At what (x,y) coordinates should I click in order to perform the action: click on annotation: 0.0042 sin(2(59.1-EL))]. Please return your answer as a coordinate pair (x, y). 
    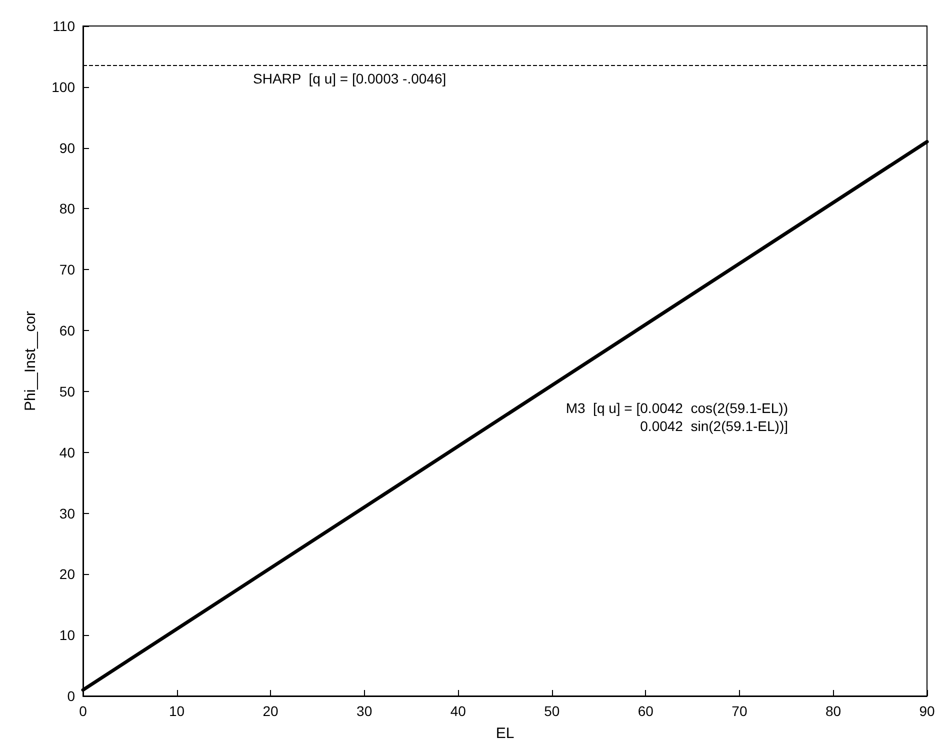
    Looking at the image, I should click on (714, 426).